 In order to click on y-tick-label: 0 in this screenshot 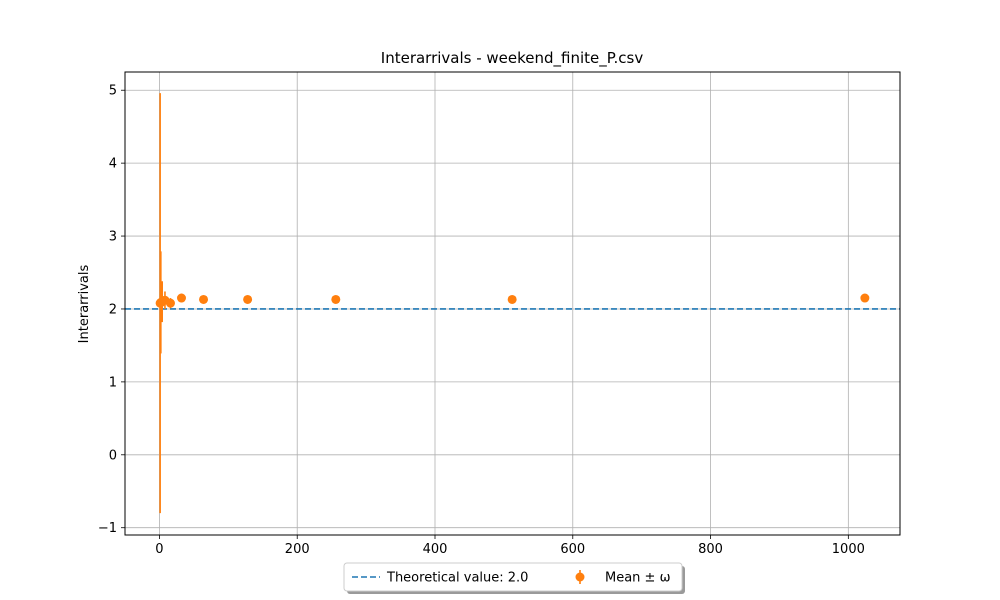, I will do `click(113, 455)`.